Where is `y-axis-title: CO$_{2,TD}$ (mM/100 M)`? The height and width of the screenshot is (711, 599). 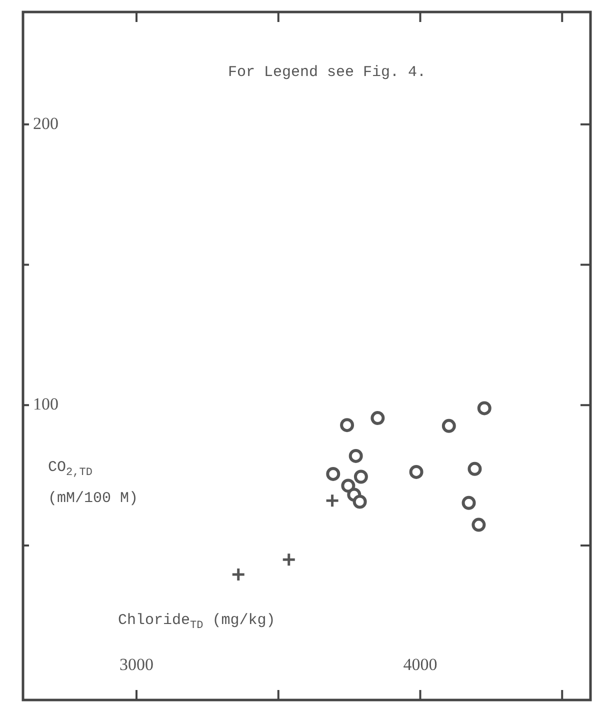
y-axis-title: CO$_{2,TD}$ (mM/100 M) is located at coordinates (93, 483).